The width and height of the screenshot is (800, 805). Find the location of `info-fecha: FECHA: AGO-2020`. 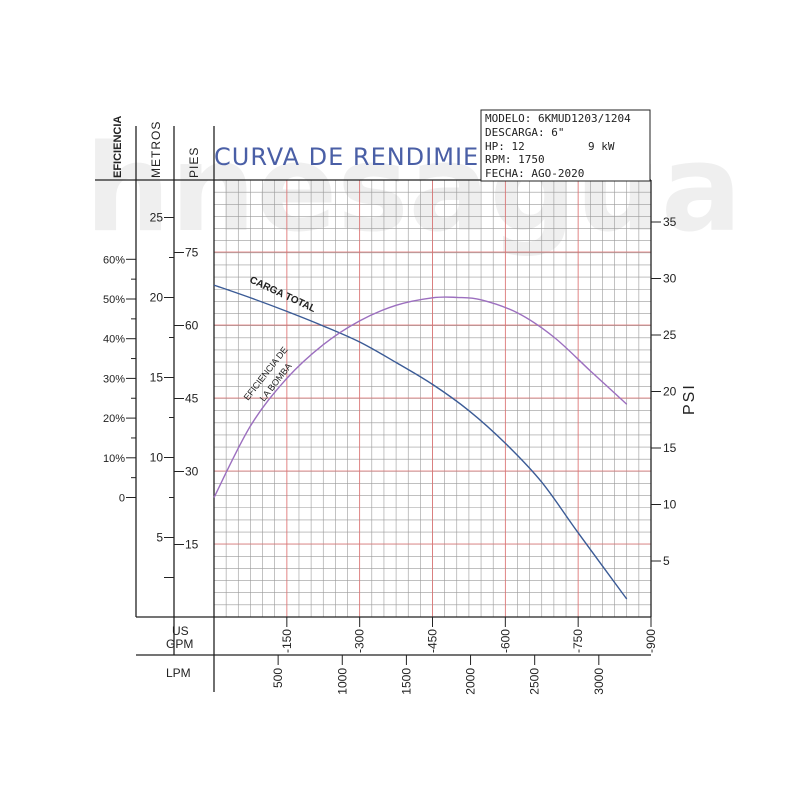

info-fecha: FECHA: AGO-2020 is located at coordinates (534, 173).